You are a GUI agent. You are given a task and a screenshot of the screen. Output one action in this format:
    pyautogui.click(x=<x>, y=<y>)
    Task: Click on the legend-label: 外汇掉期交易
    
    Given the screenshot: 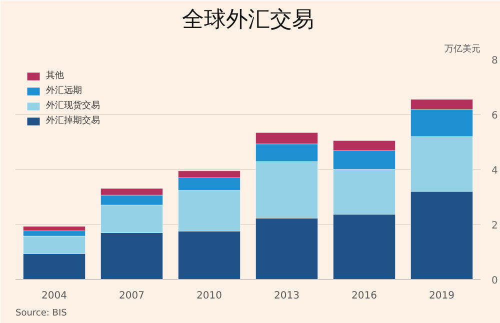 What is the action you would take?
    pyautogui.click(x=73, y=120)
    